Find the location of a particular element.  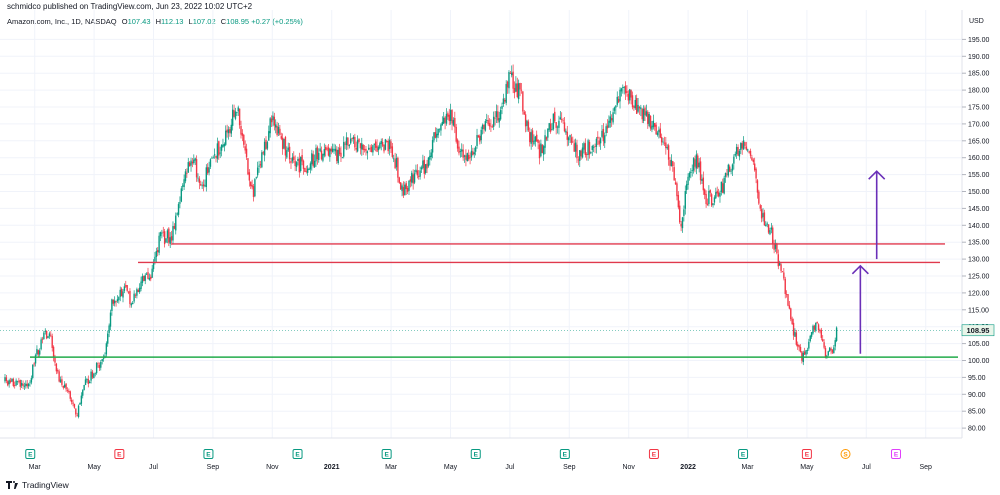

symbol-title: Amazon.com, Inc., 1D, NASDAQ is located at coordinates (62, 21).